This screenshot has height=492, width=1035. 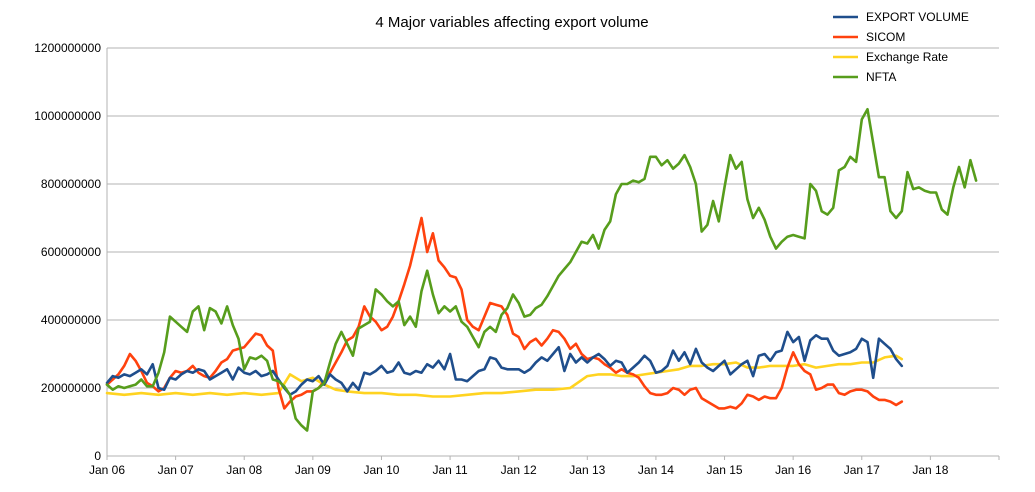 I want to click on legend-label: Exchange Rate, so click(x=907, y=57).